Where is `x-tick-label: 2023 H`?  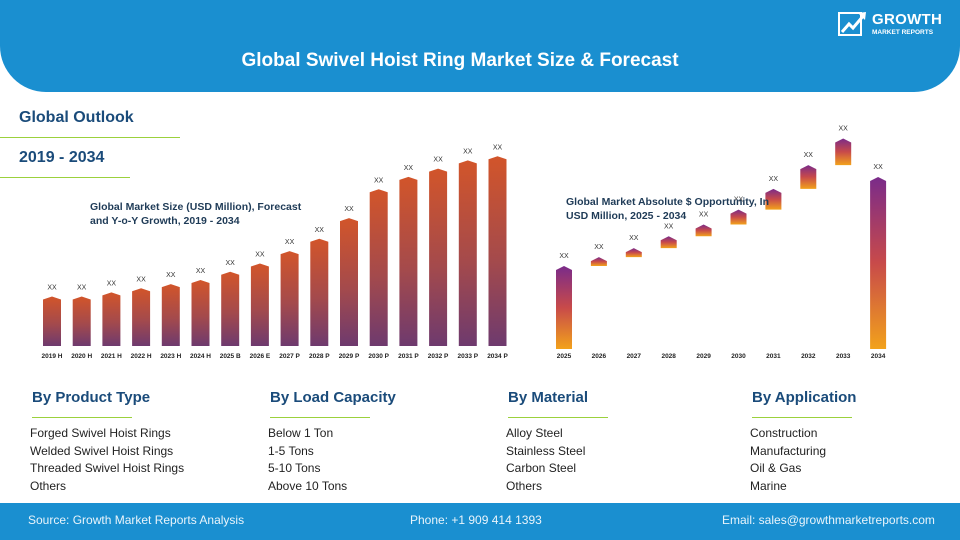 x-tick-label: 2023 H is located at coordinates (170, 356).